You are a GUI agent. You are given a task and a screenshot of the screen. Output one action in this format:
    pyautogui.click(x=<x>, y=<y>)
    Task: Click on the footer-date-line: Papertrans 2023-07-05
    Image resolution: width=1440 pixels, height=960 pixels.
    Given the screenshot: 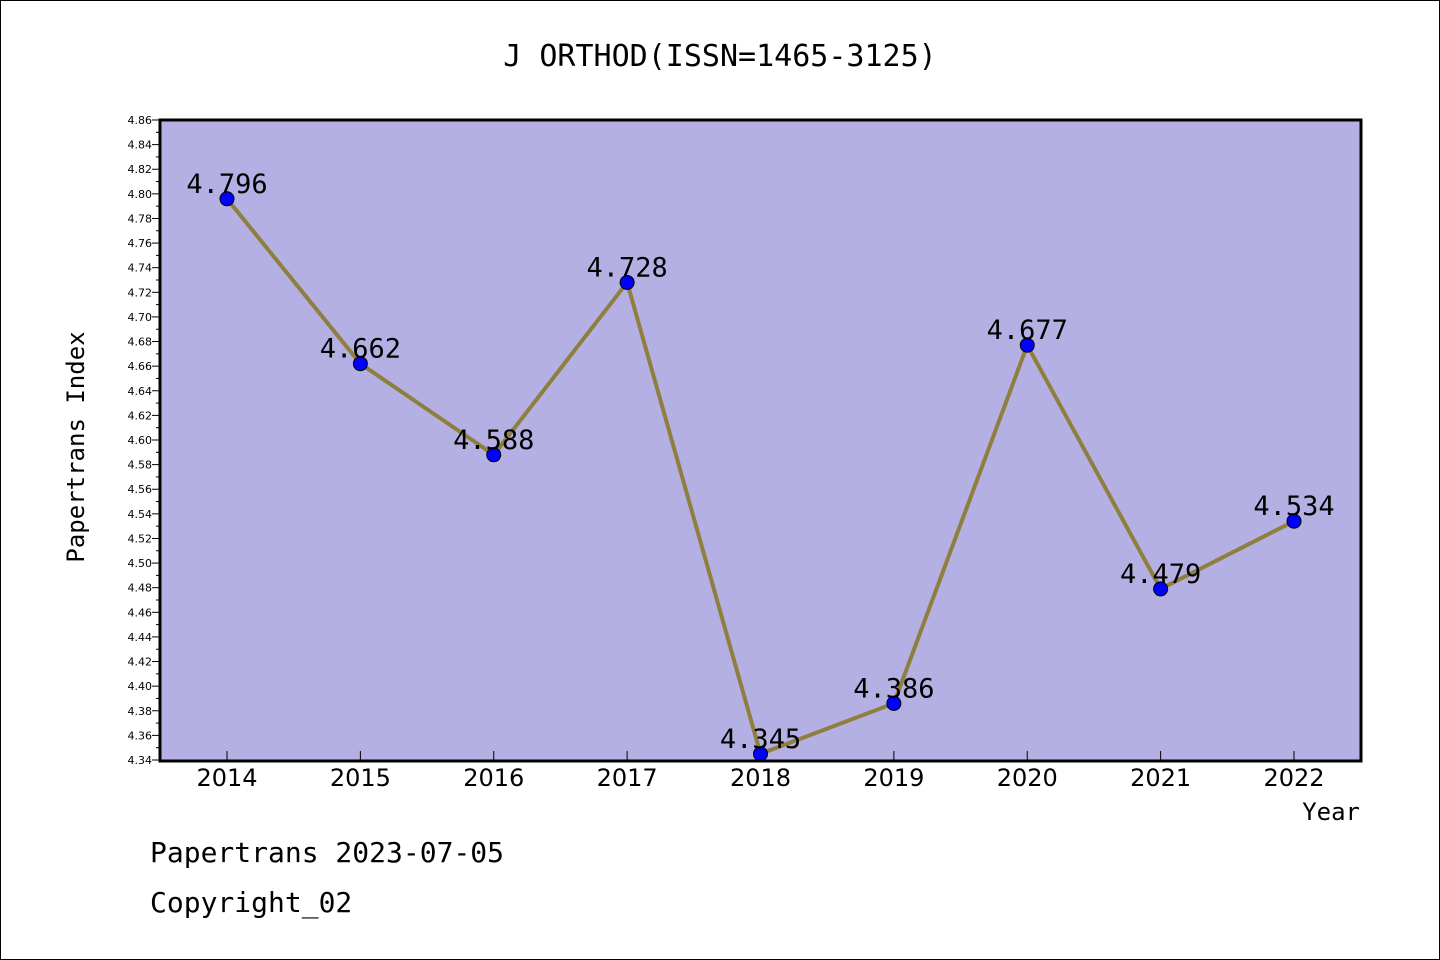 What is the action you would take?
    pyautogui.click(x=327, y=852)
    